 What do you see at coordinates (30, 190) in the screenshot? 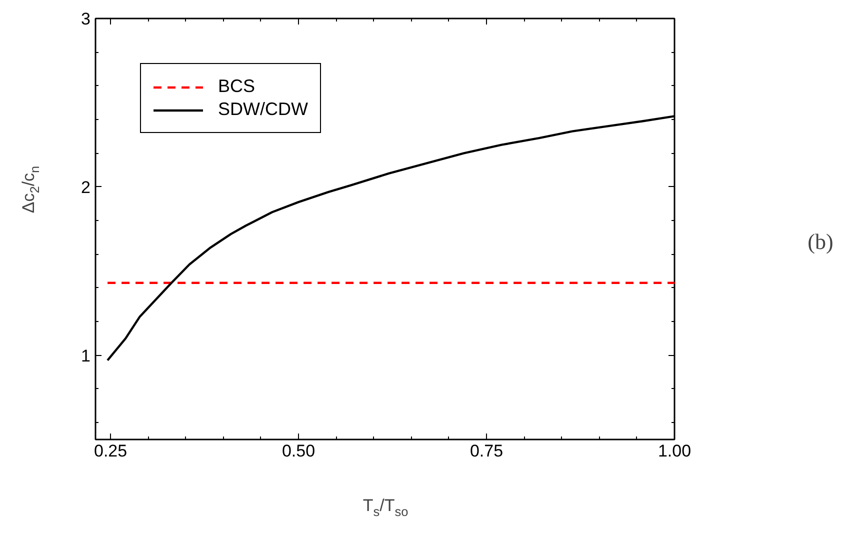
I see `y-axis-title: Δc2/cn` at bounding box center [30, 190].